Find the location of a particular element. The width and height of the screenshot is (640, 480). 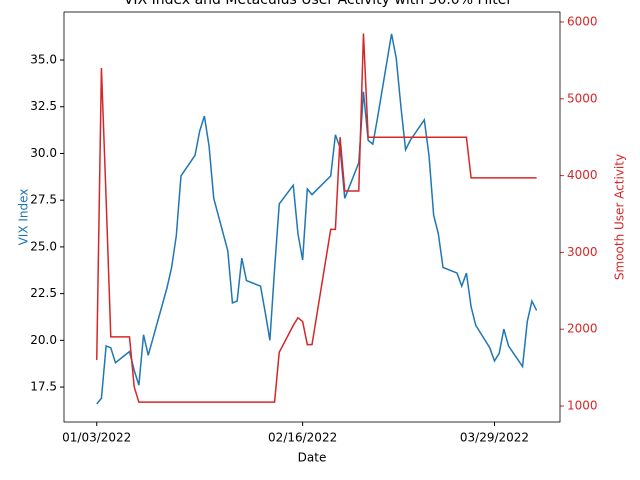

y-tick-label: 22.5 is located at coordinates (43, 293).